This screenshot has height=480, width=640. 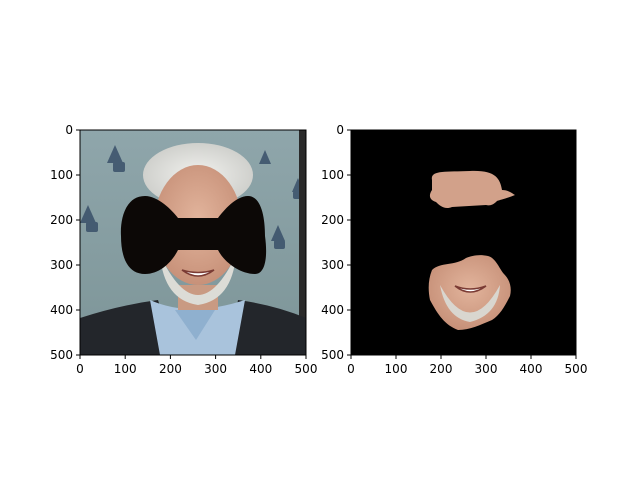 What do you see at coordinates (170, 369) in the screenshot?
I see `left-x-tick-label: 200` at bounding box center [170, 369].